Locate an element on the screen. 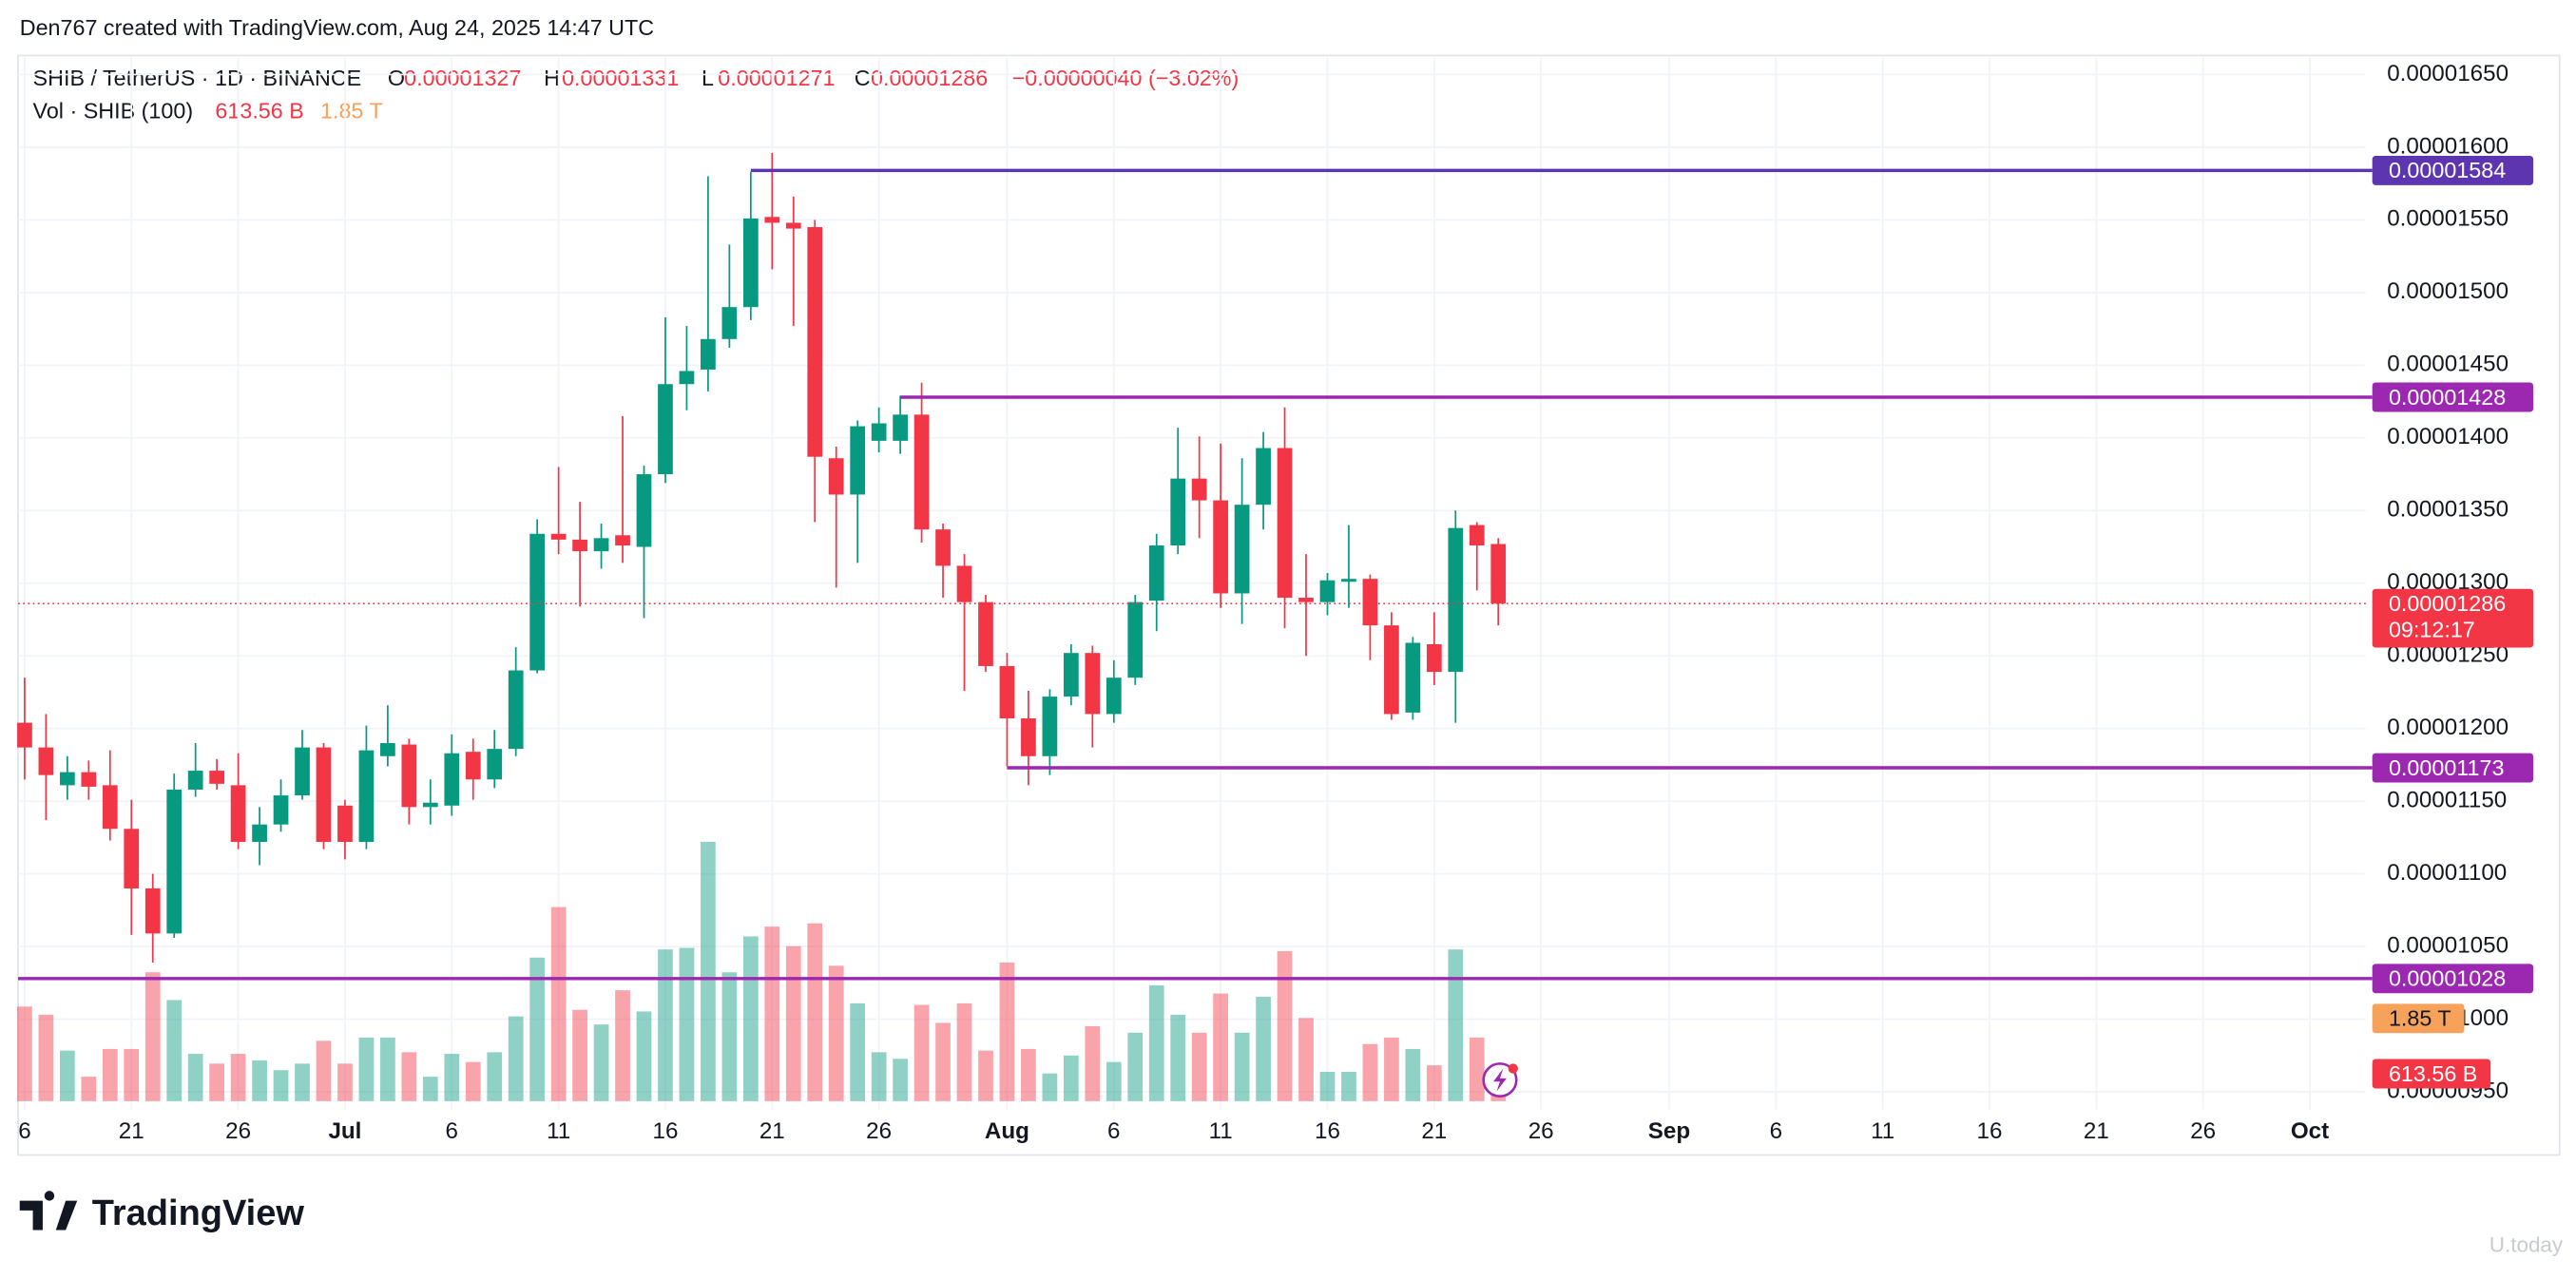  price-change: −0.00000040 (−3.02%) is located at coordinates (1126, 78).